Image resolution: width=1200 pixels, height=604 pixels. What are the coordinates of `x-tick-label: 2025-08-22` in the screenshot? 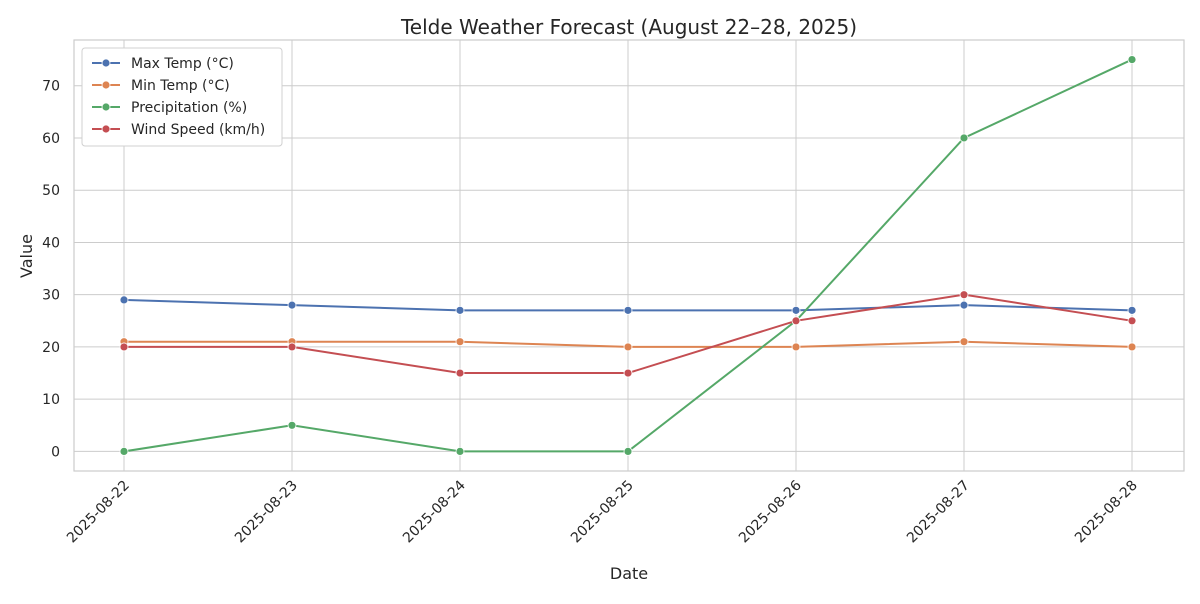 It's located at (98, 512).